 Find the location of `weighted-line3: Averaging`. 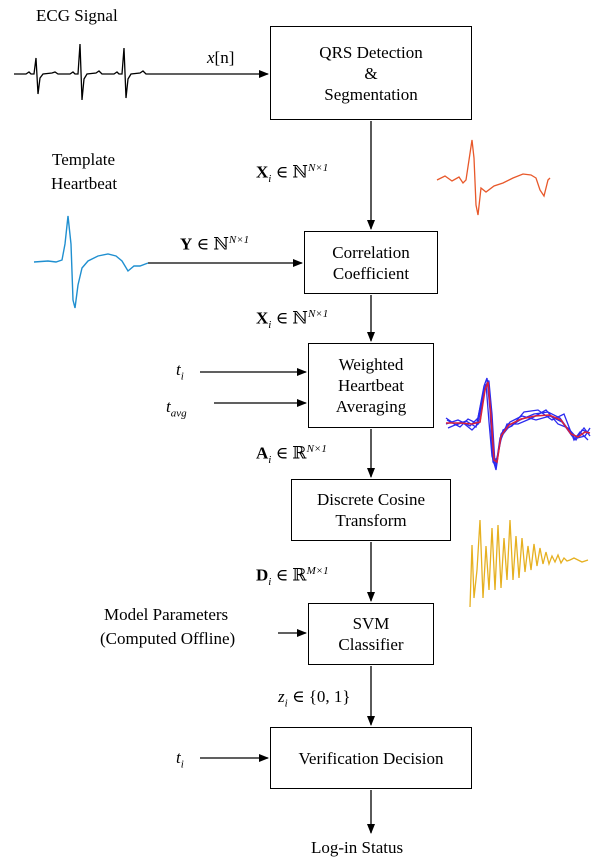

weighted-line3: Averaging is located at coordinates (371, 406).